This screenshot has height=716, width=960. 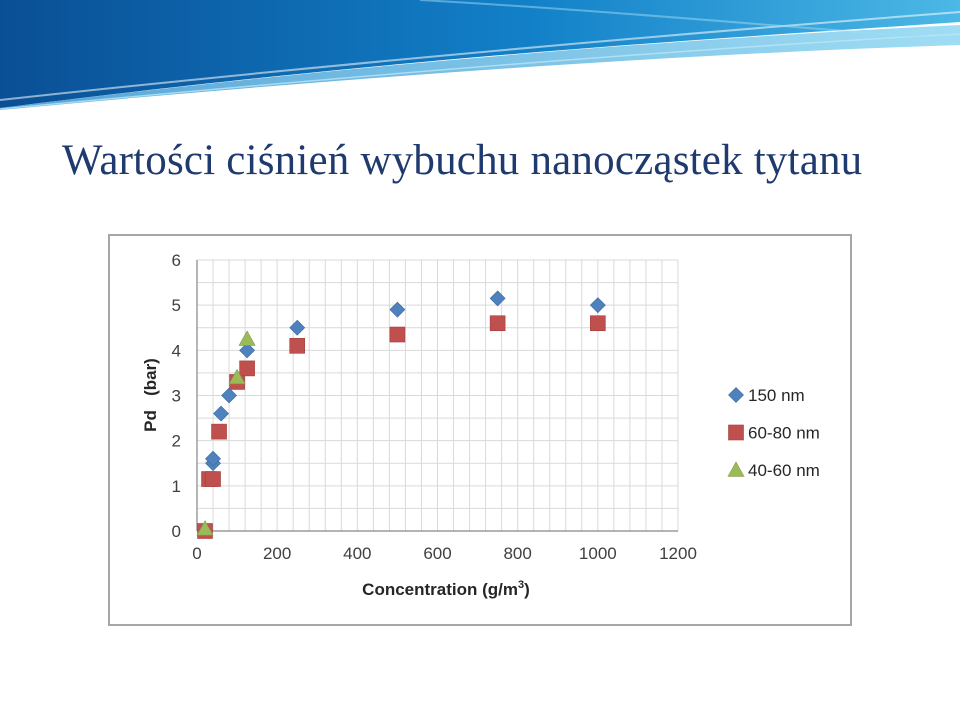 I want to click on x-tick-label: 0, so click(x=196, y=553).